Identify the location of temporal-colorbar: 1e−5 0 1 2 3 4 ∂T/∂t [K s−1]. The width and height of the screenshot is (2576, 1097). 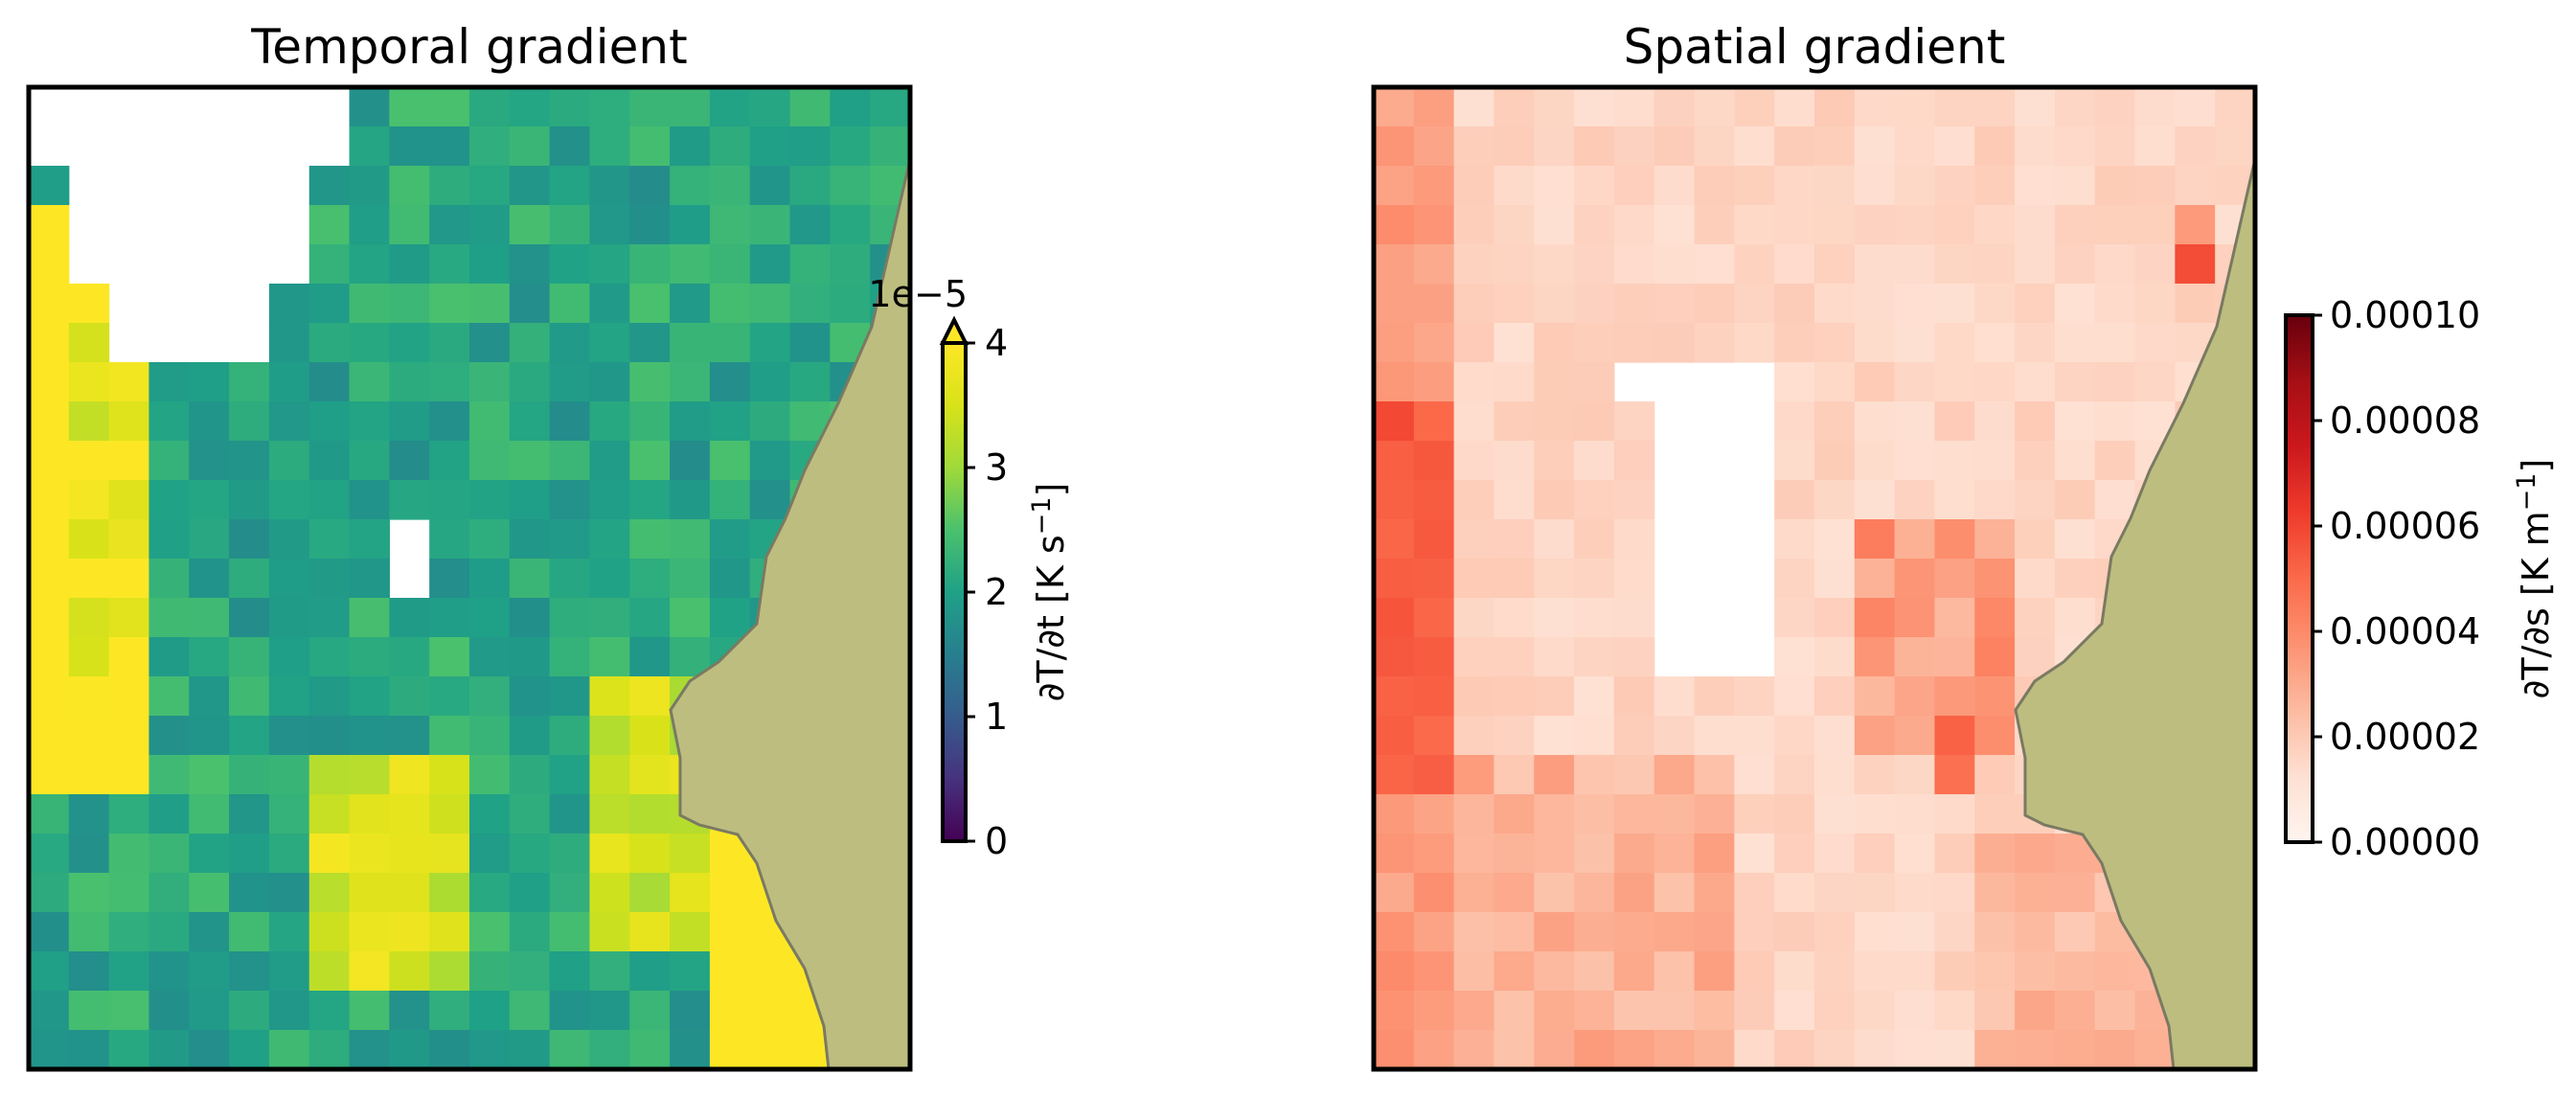
(970, 567).